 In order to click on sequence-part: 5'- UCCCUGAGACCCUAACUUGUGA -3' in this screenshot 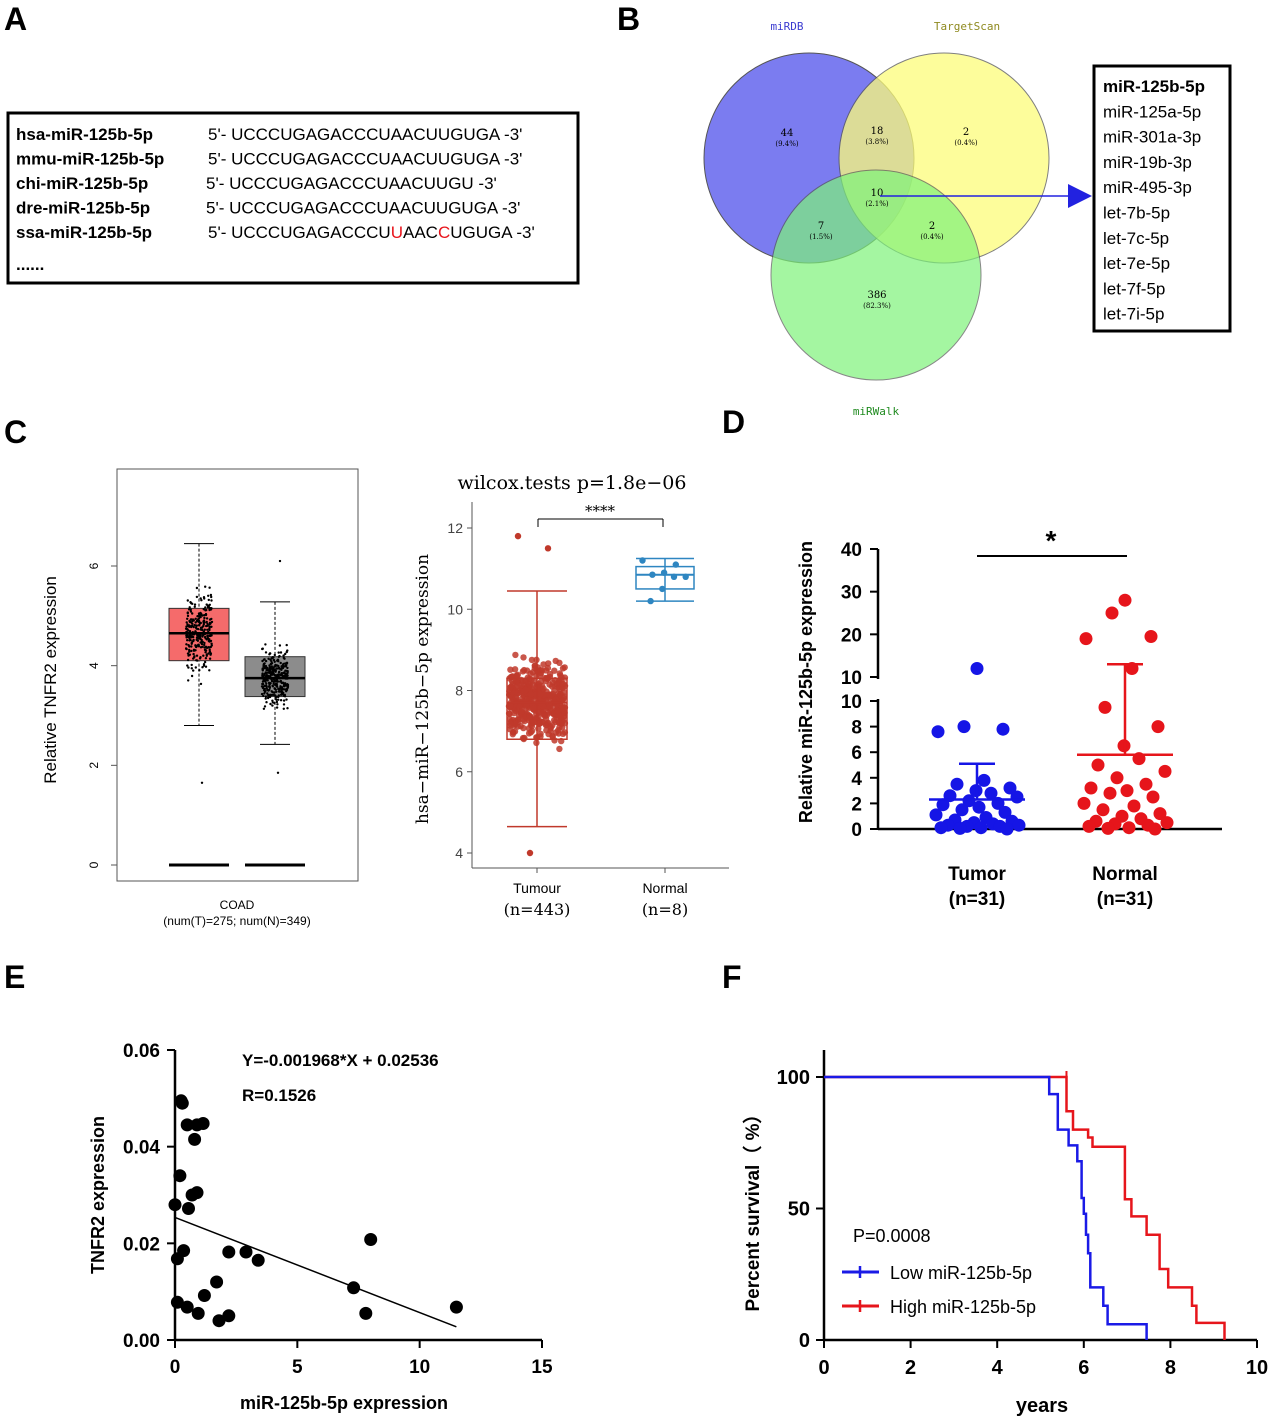, I will do `click(365, 159)`.